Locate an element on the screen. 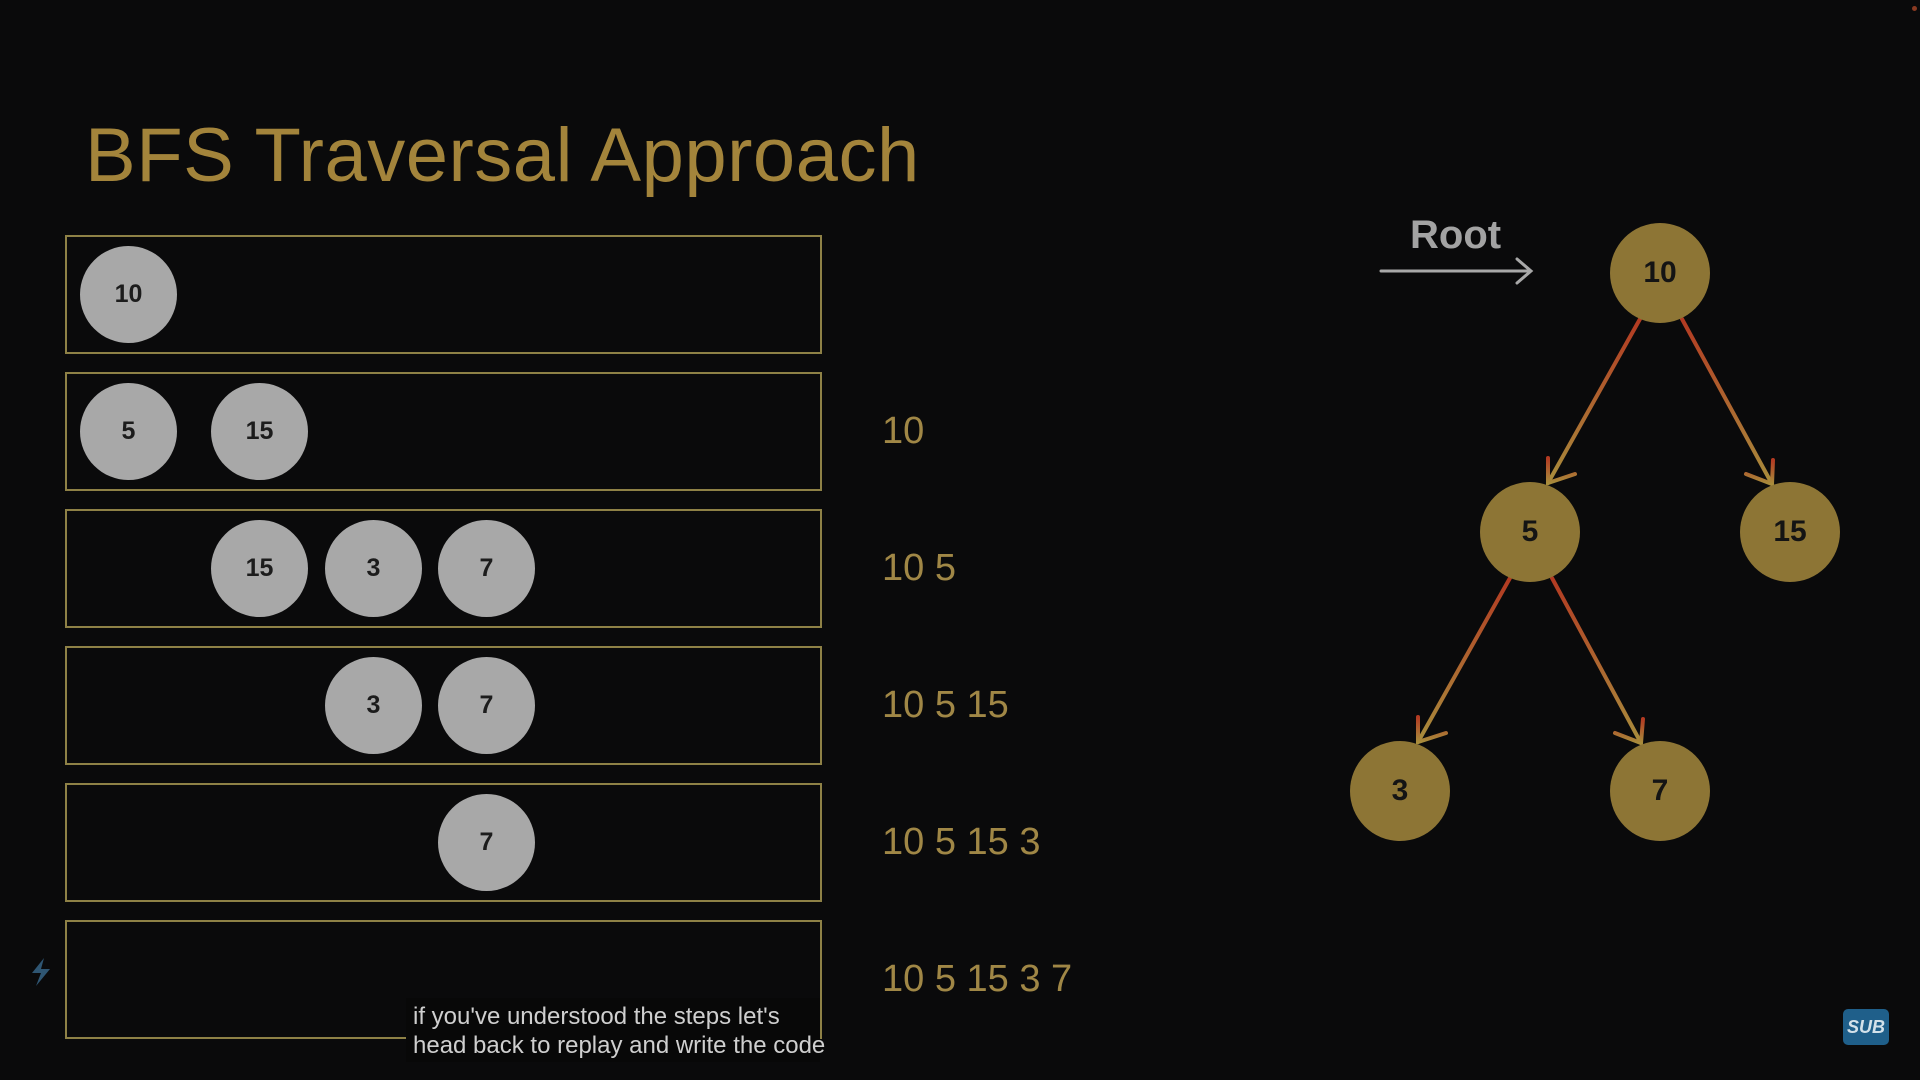  subtitle-line: head back to replay and write the code is located at coordinates (619, 1045).